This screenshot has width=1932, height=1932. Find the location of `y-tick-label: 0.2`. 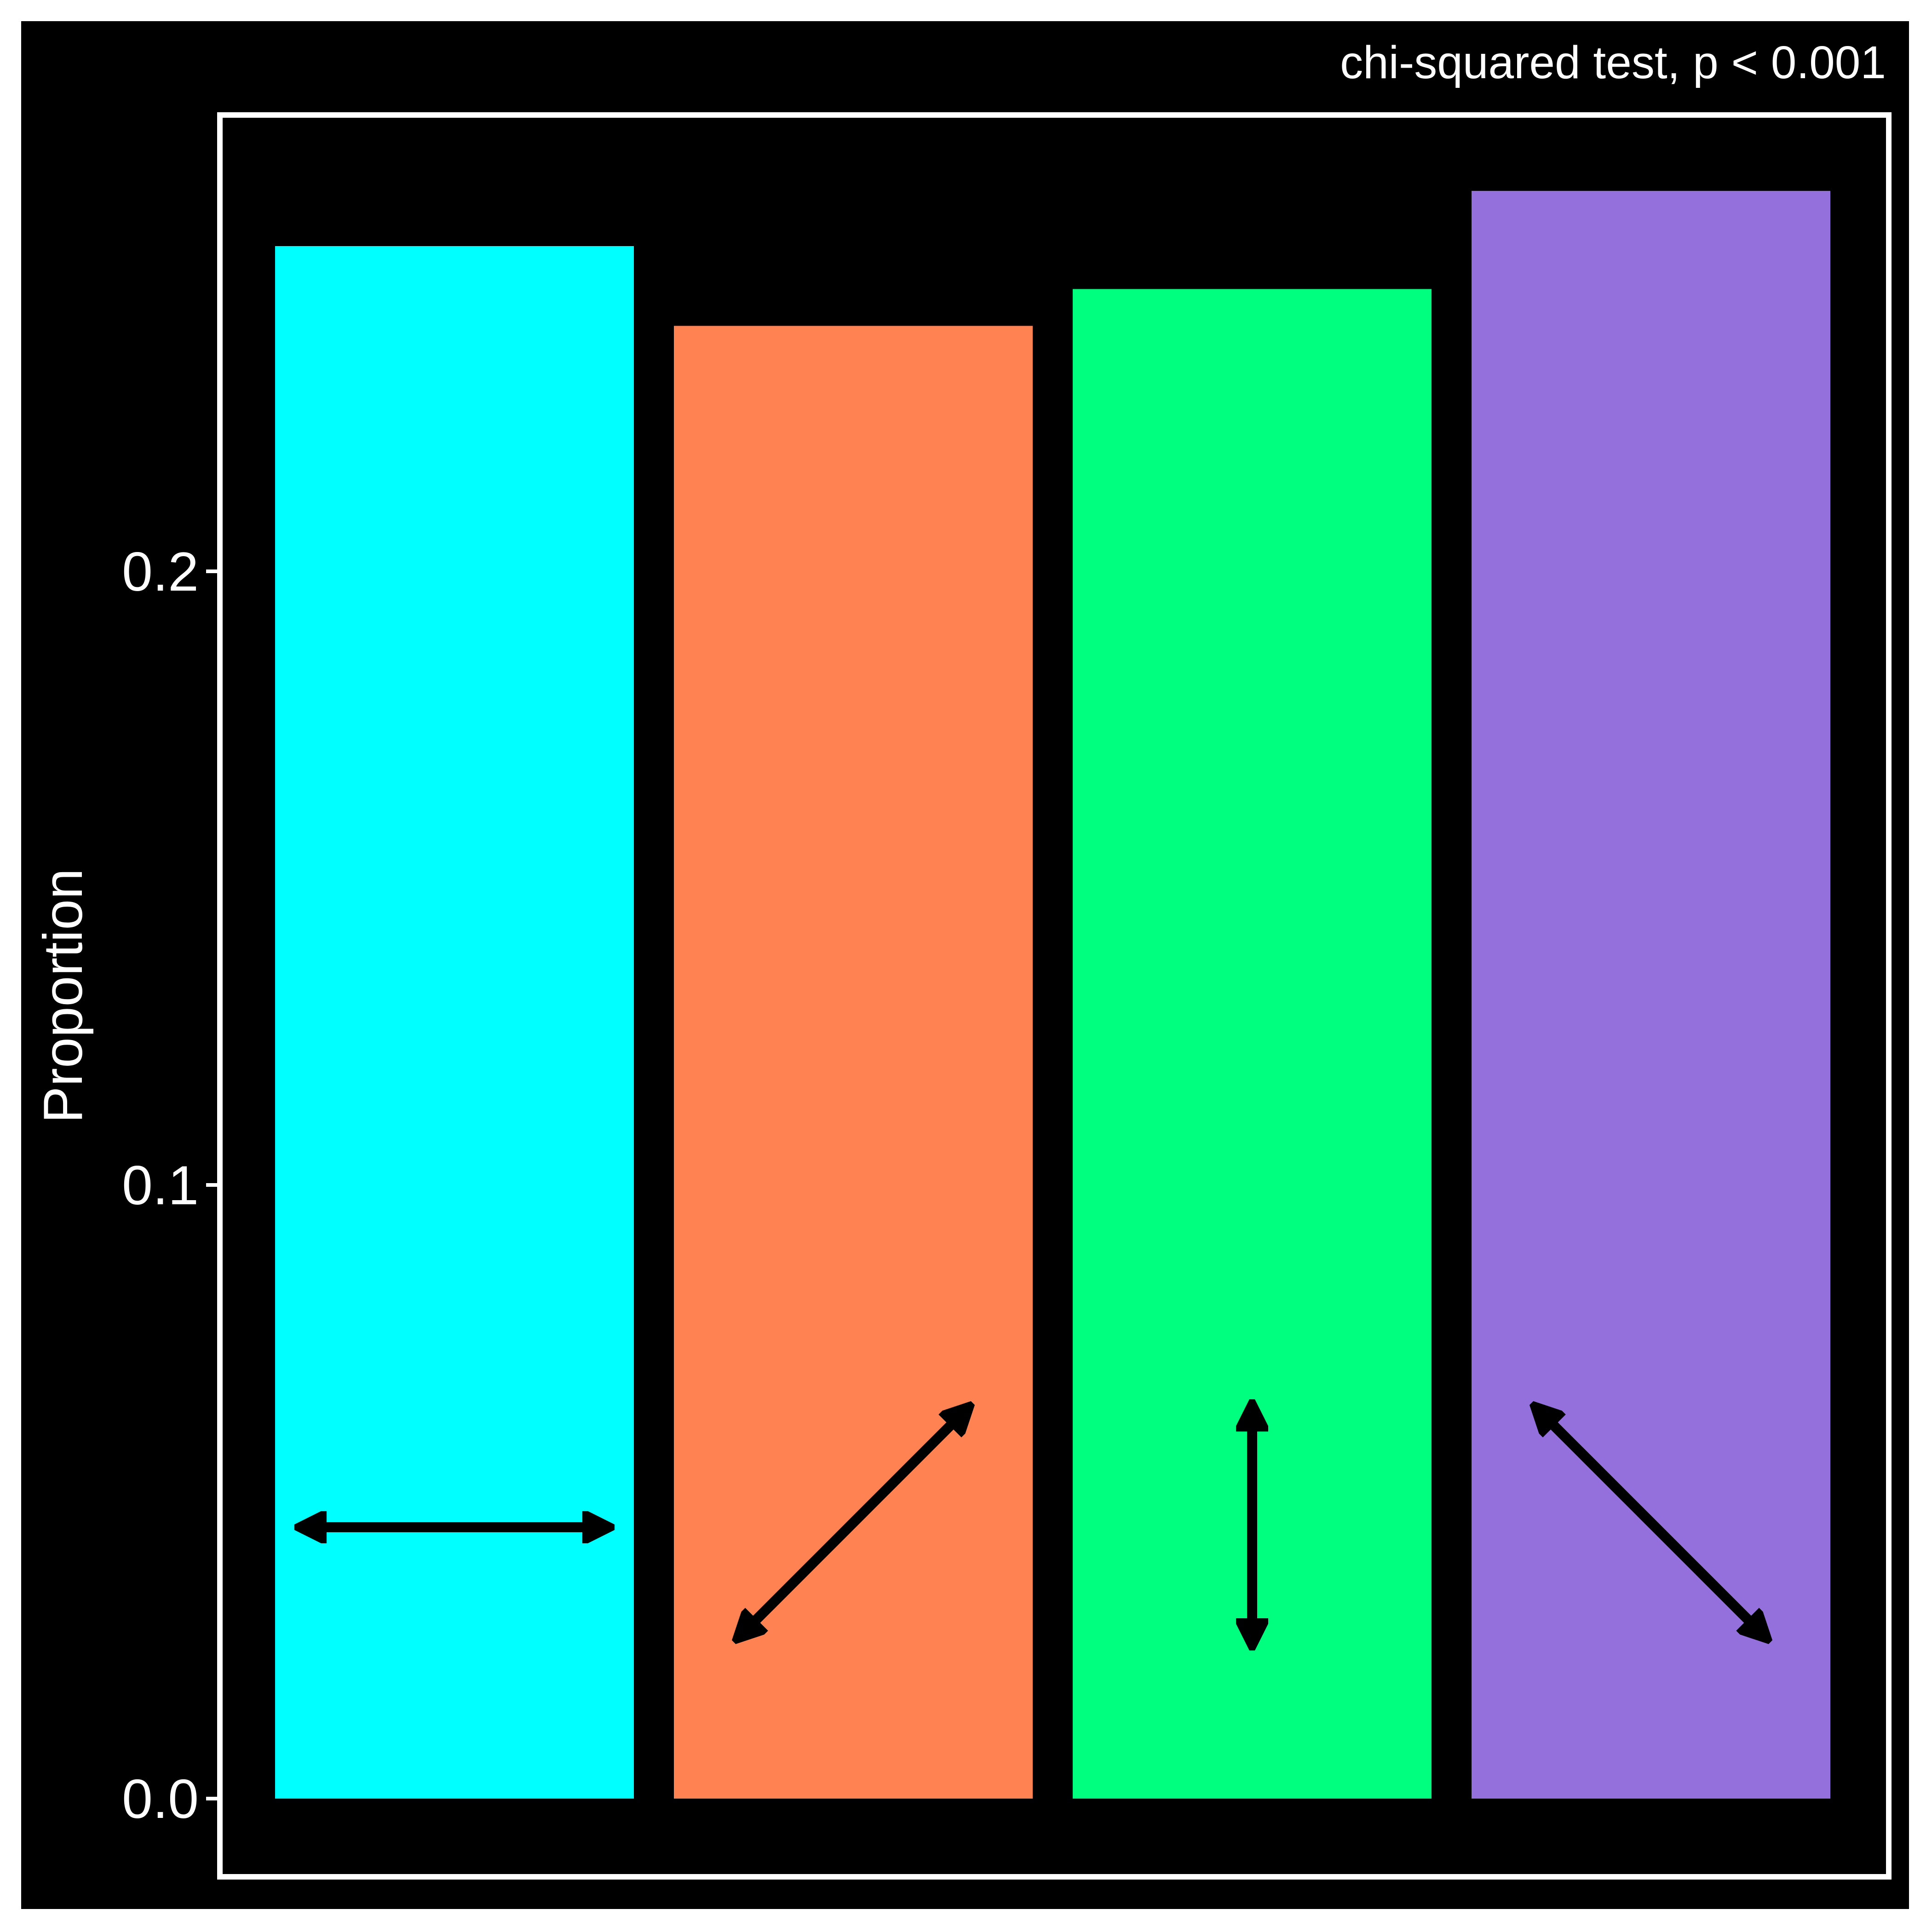

y-tick-label: 0.2 is located at coordinates (160, 572).